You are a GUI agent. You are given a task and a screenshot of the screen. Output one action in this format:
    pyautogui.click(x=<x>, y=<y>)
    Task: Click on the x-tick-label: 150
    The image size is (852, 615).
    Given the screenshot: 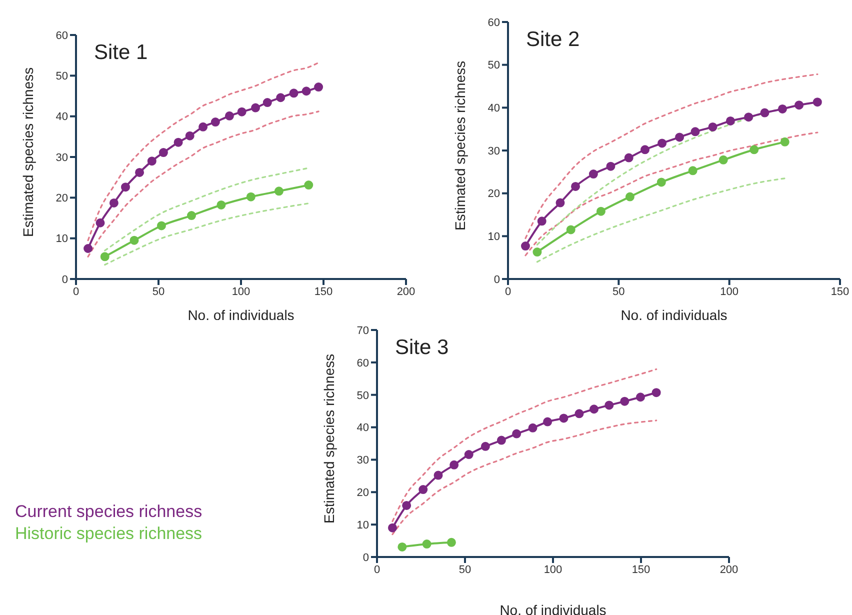 What is the action you would take?
    pyautogui.click(x=641, y=570)
    